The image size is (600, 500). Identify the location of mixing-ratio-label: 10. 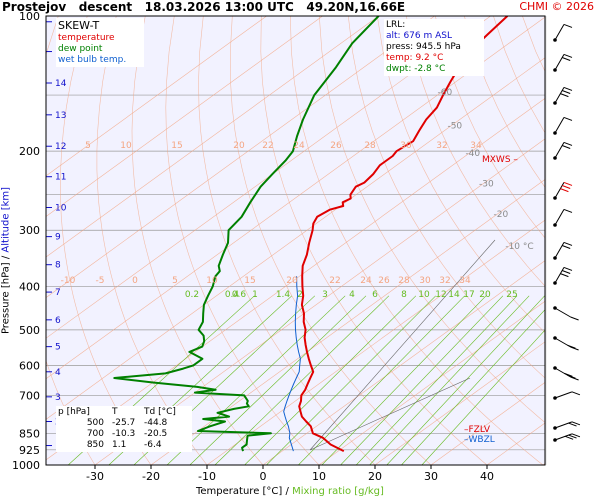
(424, 295).